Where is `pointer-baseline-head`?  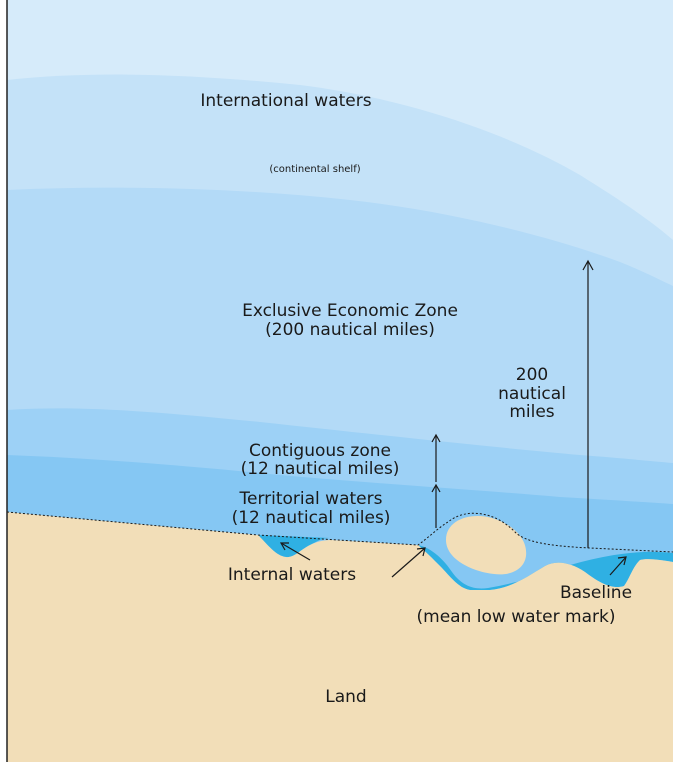 pointer-baseline-head is located at coordinates (622, 561).